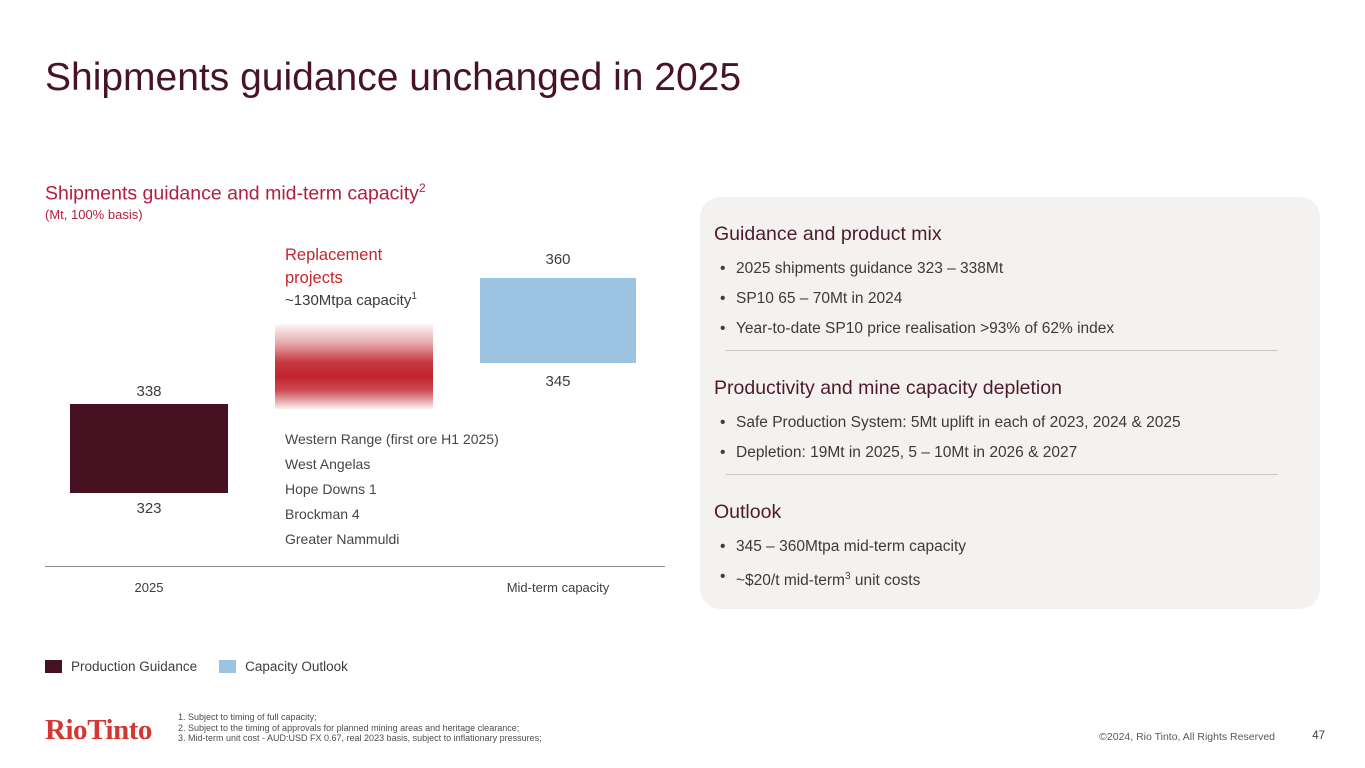 The width and height of the screenshot is (1365, 768). Describe the element at coordinates (393, 77) in the screenshot. I see `page-title: Shipments guidance unchanged in 2025` at that location.